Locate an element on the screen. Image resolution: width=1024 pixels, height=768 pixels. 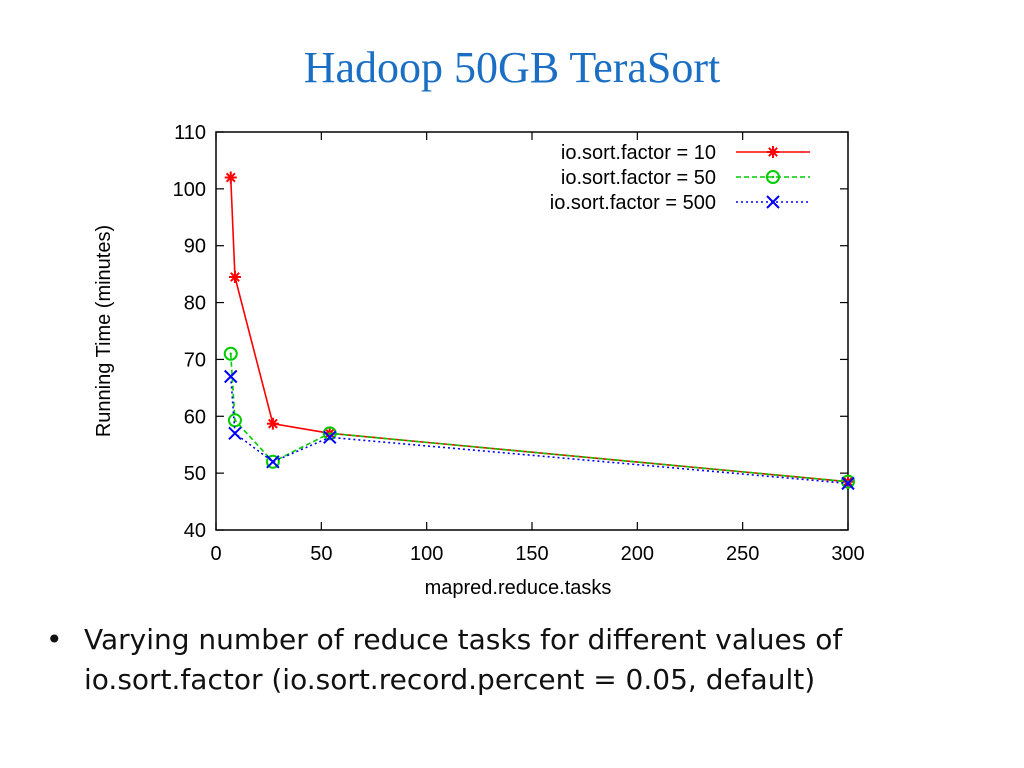
x-tick-label: 0 is located at coordinates (215, 554).